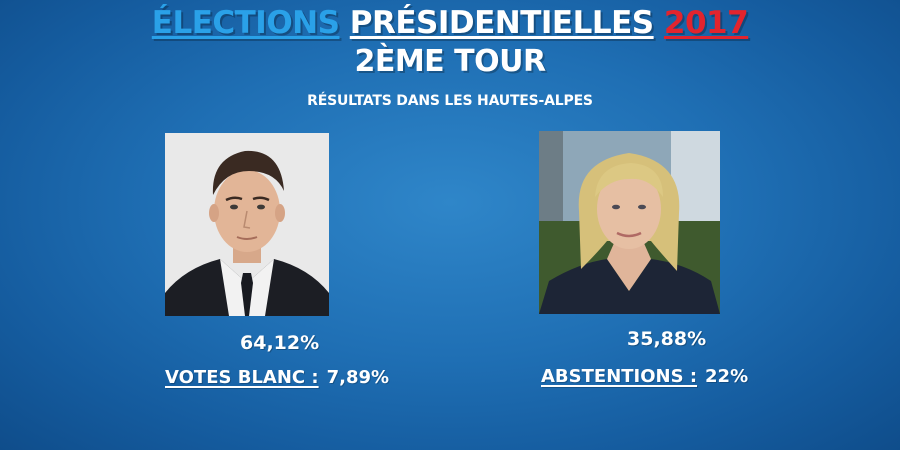 The height and width of the screenshot is (450, 900). I want to click on candidate-left-percentage: 64,12%, so click(280, 343).